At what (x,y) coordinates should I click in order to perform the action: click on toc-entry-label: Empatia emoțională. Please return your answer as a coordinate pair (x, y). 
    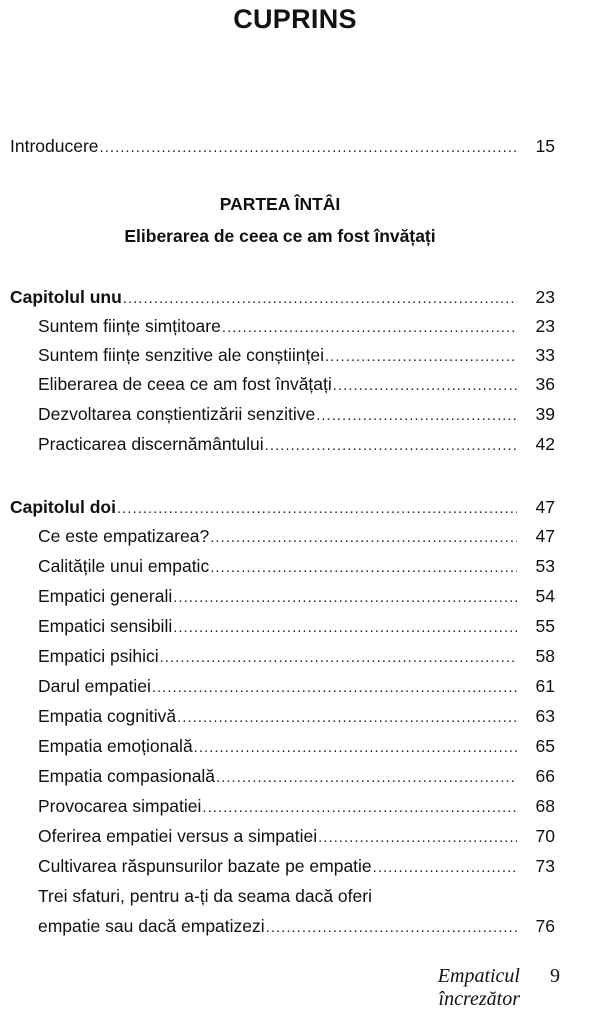
    Looking at the image, I should click on (115, 746).